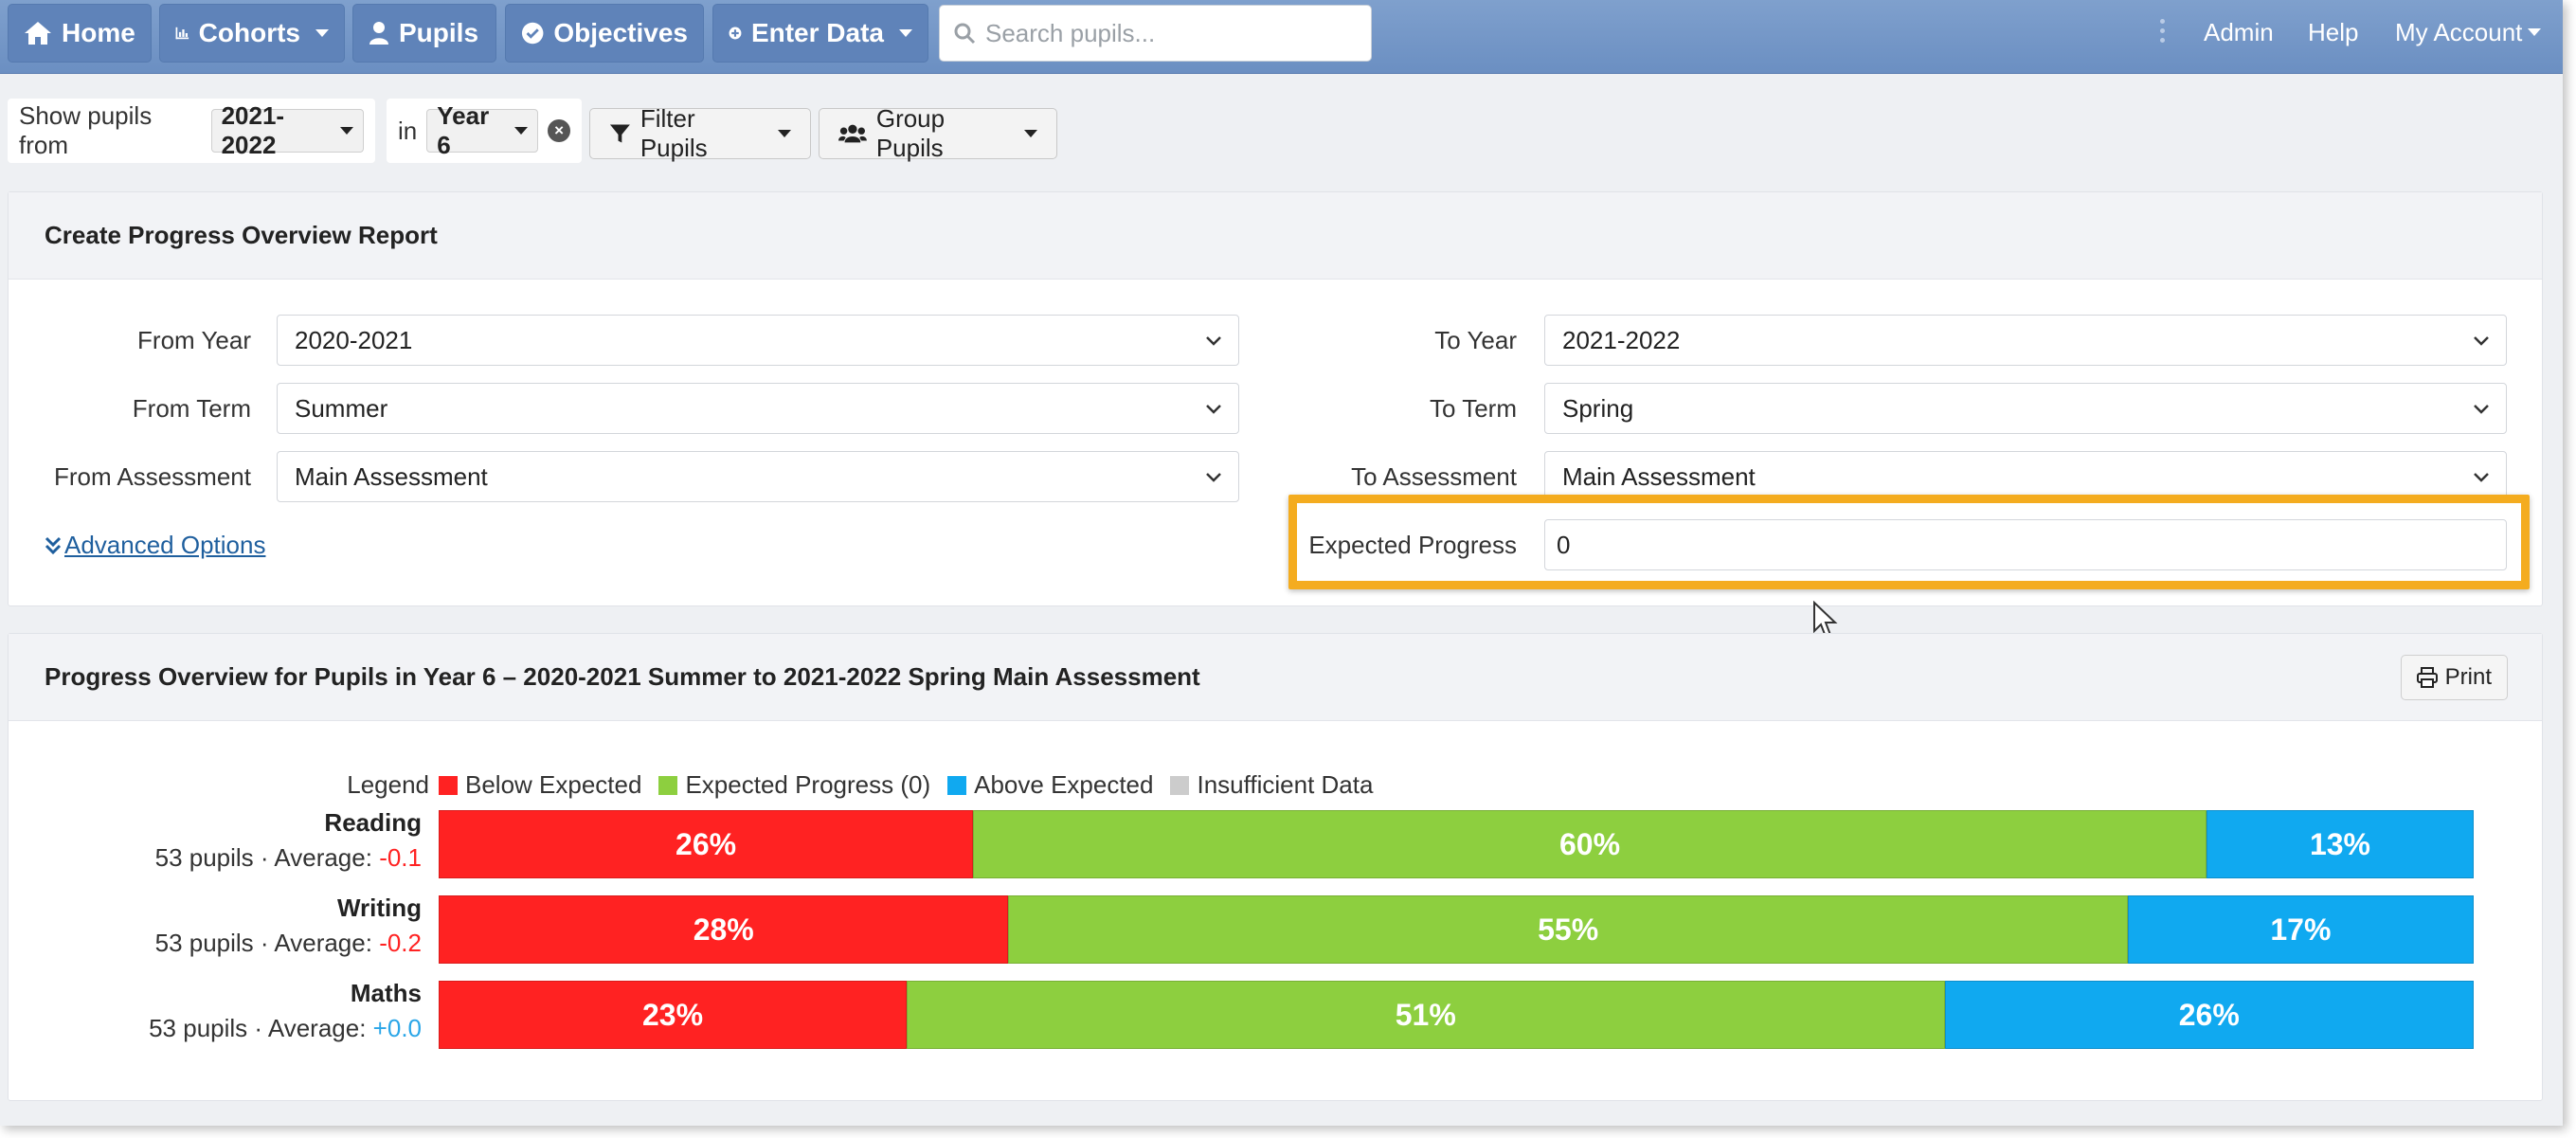 The image size is (2576, 1138). Describe the element at coordinates (2454, 677) in the screenshot. I see `print-button: Print` at that location.